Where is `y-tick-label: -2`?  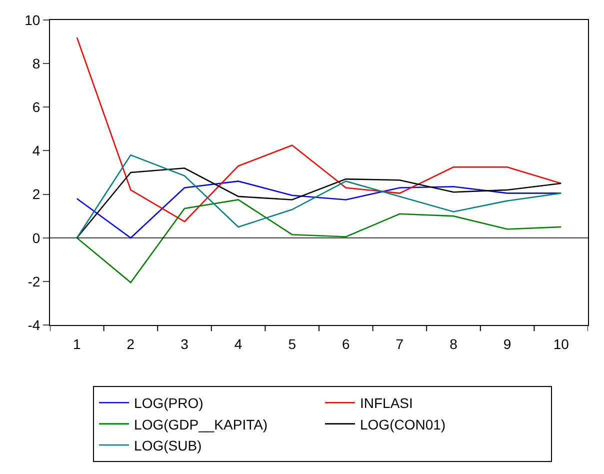
y-tick-label: -2 is located at coordinates (34, 281).